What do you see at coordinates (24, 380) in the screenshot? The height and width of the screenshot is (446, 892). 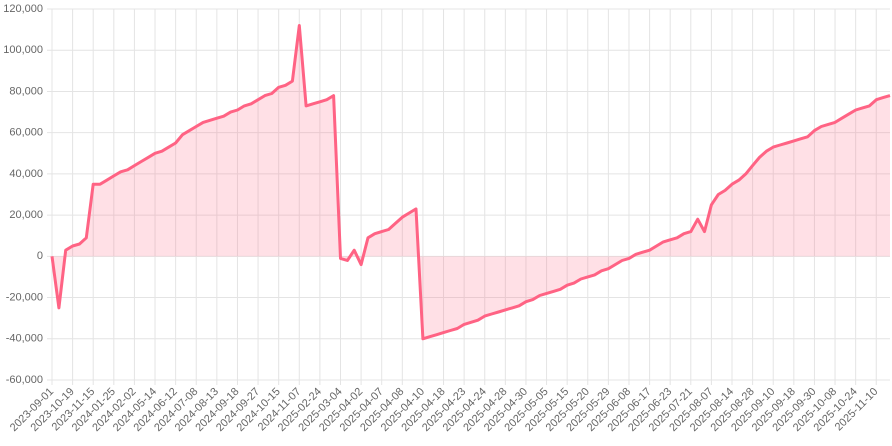 I see `y-tick-label: -60,000` at bounding box center [24, 380].